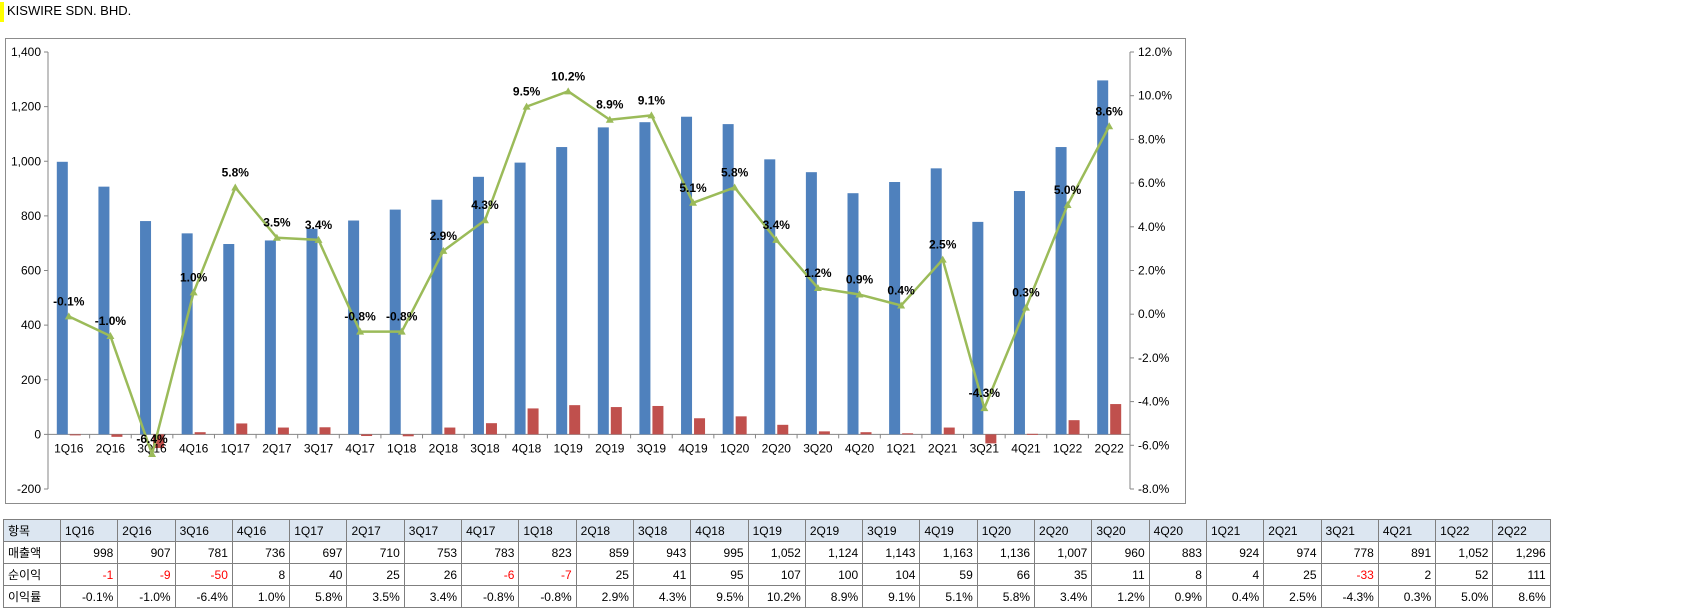  What do you see at coordinates (662, 596) in the screenshot?
I see `table-cell: 4.3%` at bounding box center [662, 596].